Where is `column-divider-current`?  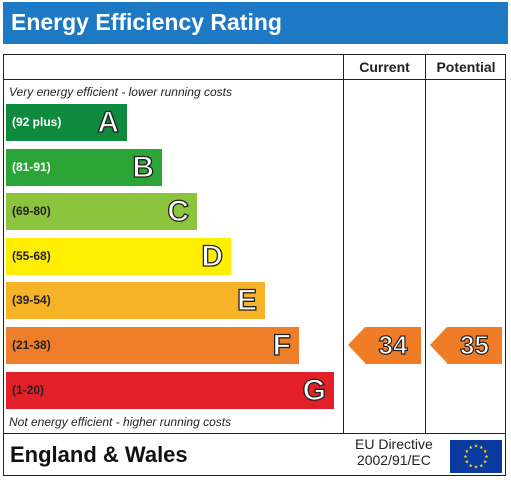
column-divider-current is located at coordinates (343, 244).